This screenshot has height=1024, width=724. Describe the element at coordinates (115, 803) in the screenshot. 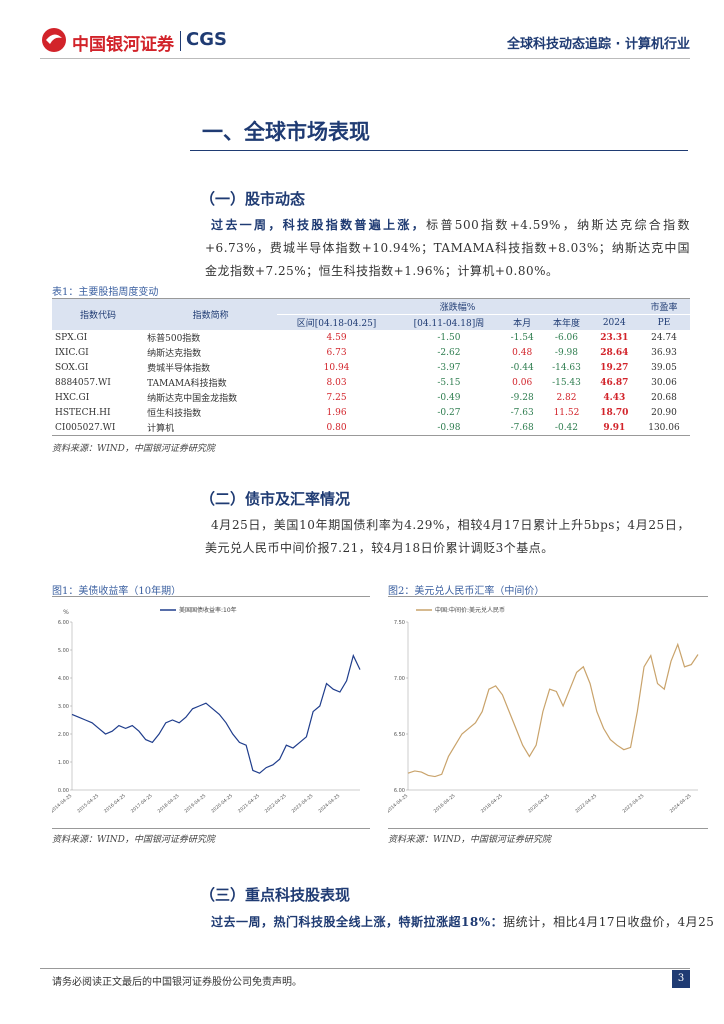

I see `x-tick-label: 2016-04-25` at that location.